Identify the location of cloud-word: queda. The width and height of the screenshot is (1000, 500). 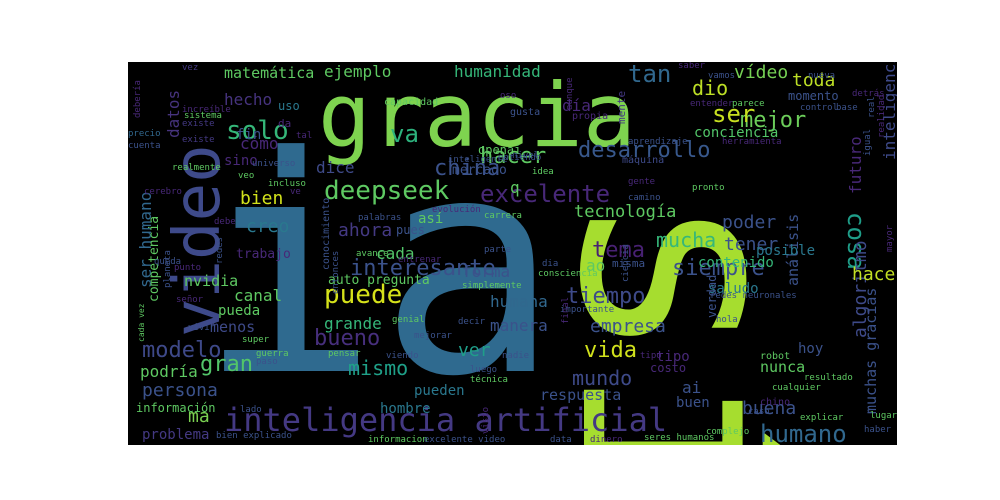
(168, 262).